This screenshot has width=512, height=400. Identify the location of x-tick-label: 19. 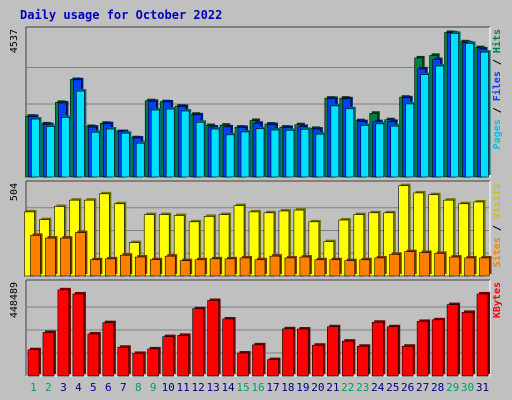
(302, 387).